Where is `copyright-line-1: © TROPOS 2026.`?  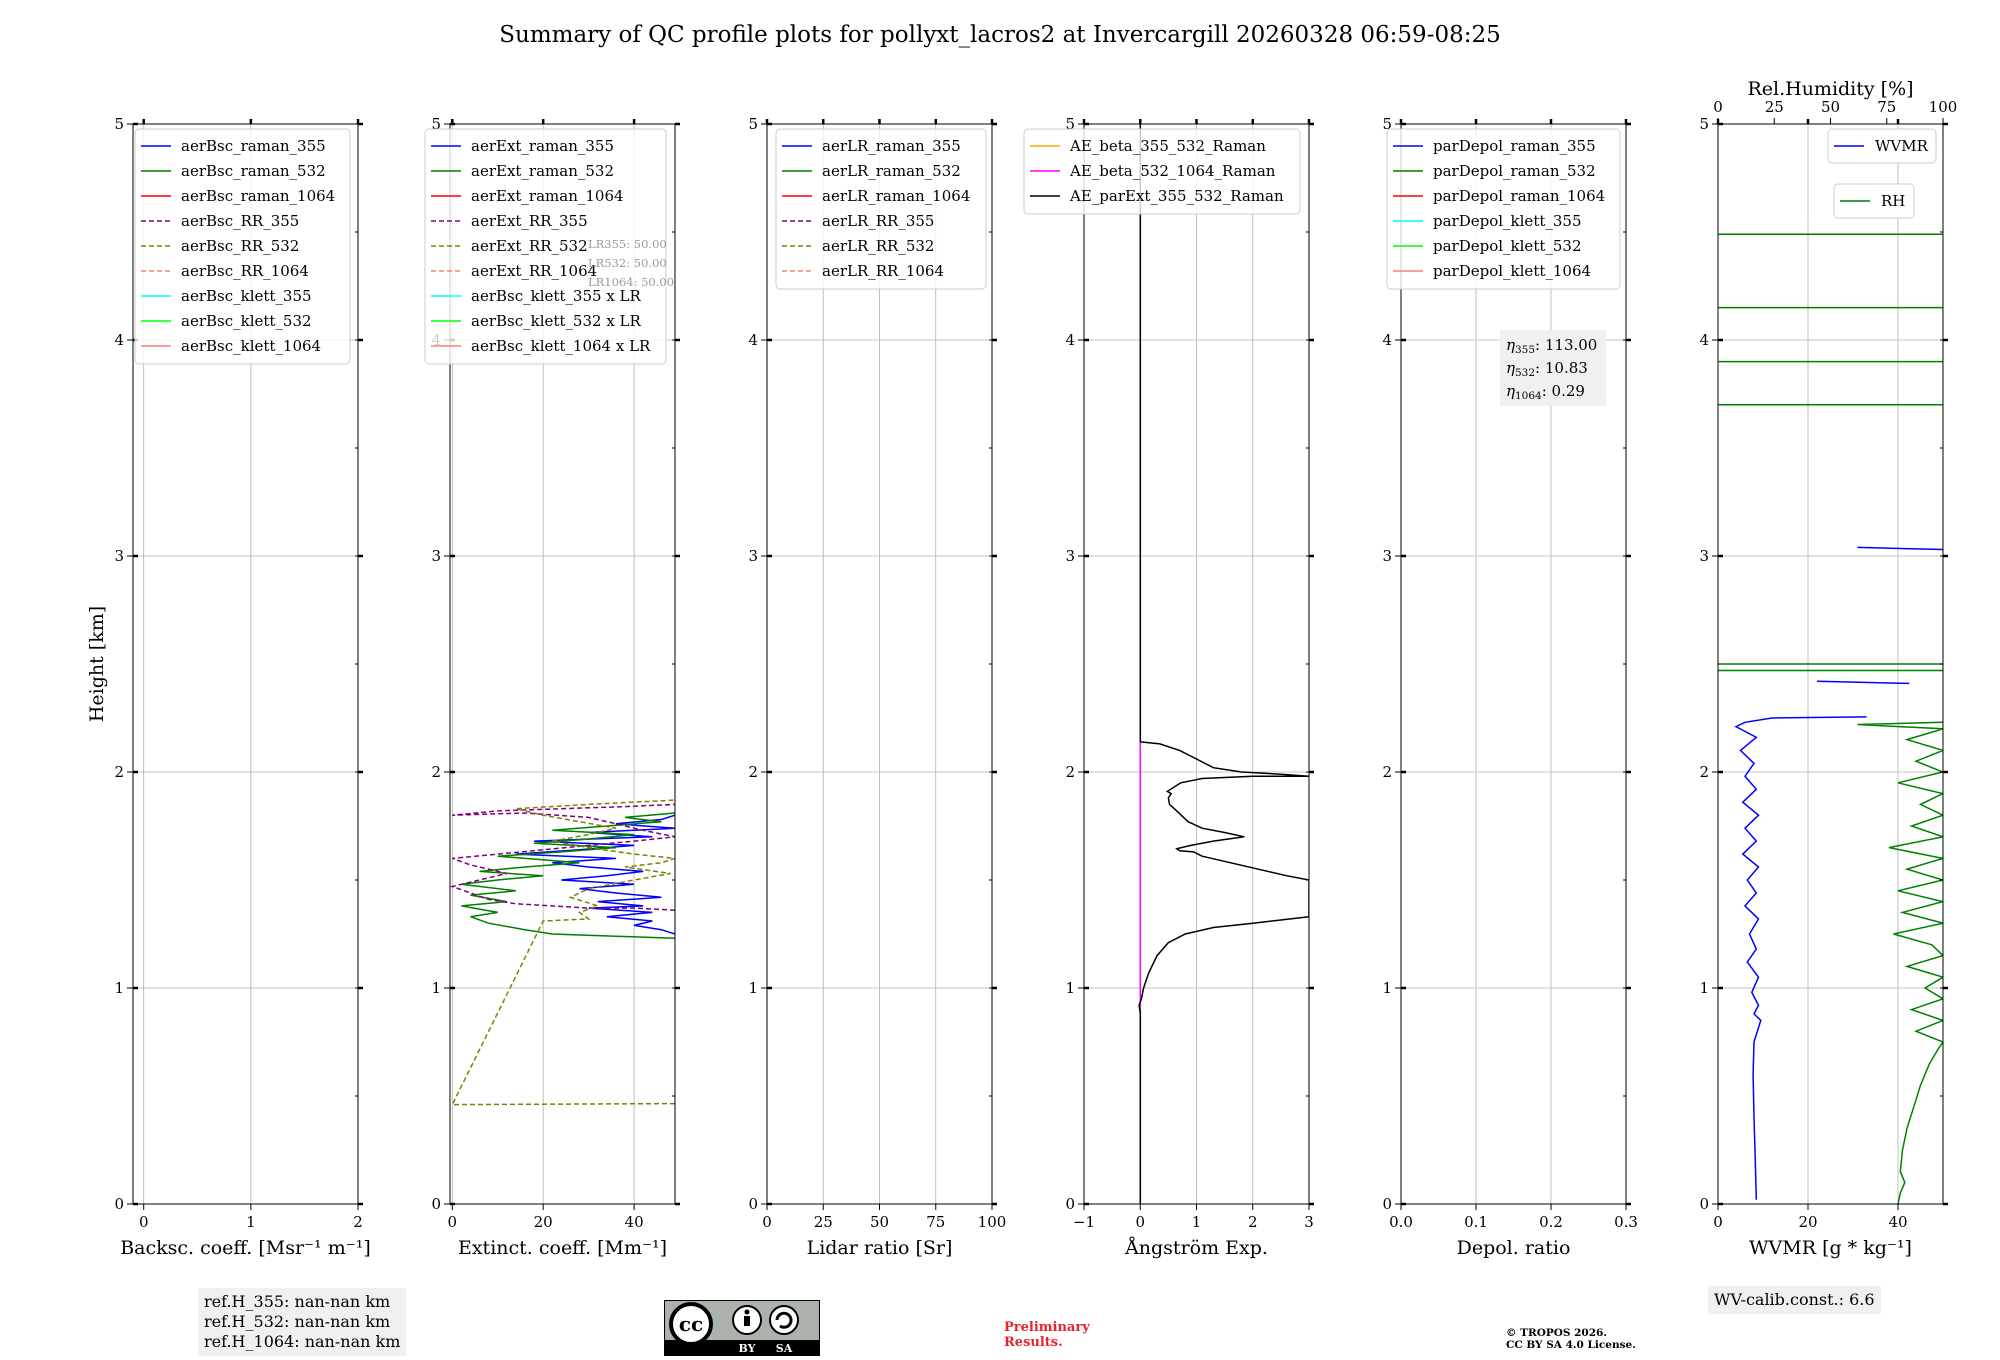 copyright-line-1: © TROPOS 2026. is located at coordinates (1557, 1333).